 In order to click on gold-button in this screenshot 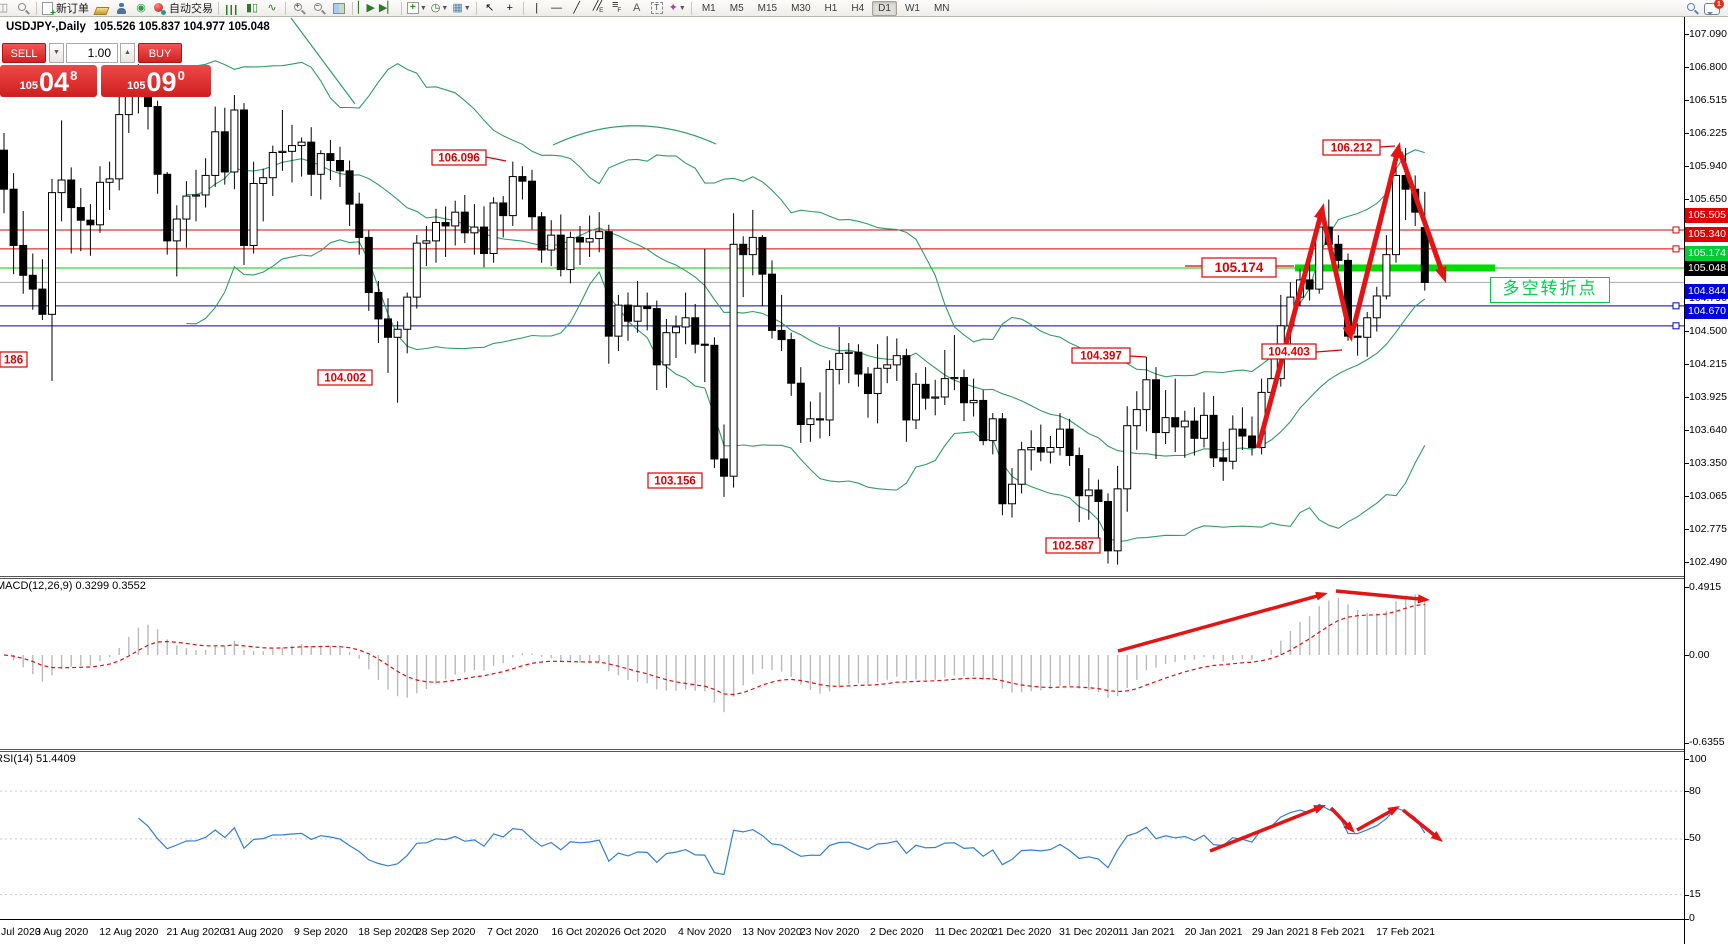, I will do `click(101, 8)`.